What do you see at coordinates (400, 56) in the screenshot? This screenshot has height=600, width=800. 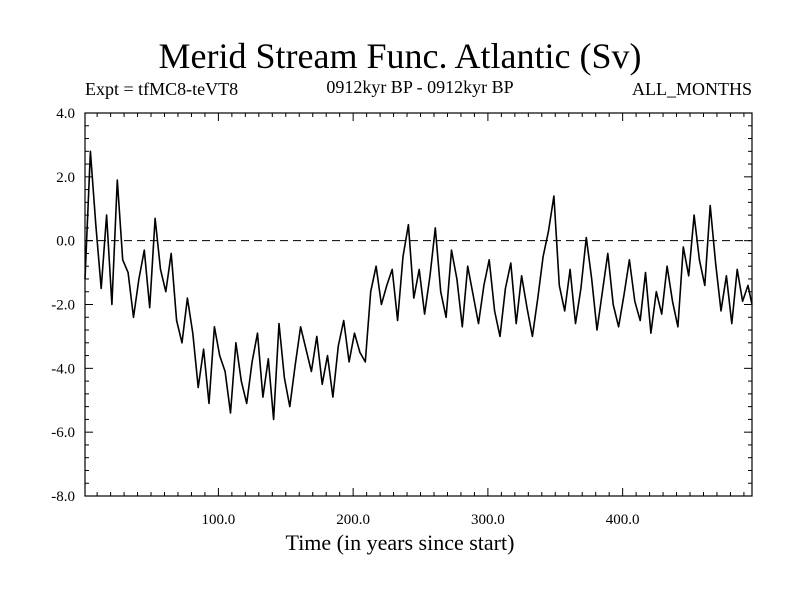 I see `chart-title: Merid Stream Func. Atlantic (Sv)` at bounding box center [400, 56].